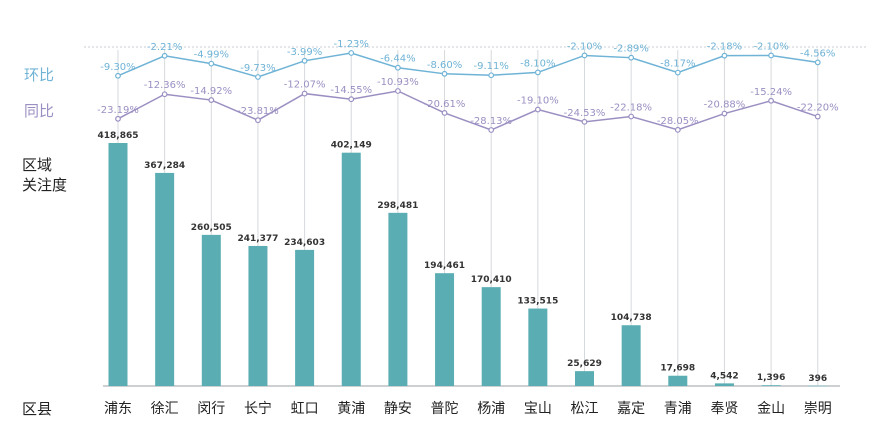 The width and height of the screenshot is (886, 435). Describe the element at coordinates (305, 409) in the screenshot. I see `category-label-4: 虹口` at that location.